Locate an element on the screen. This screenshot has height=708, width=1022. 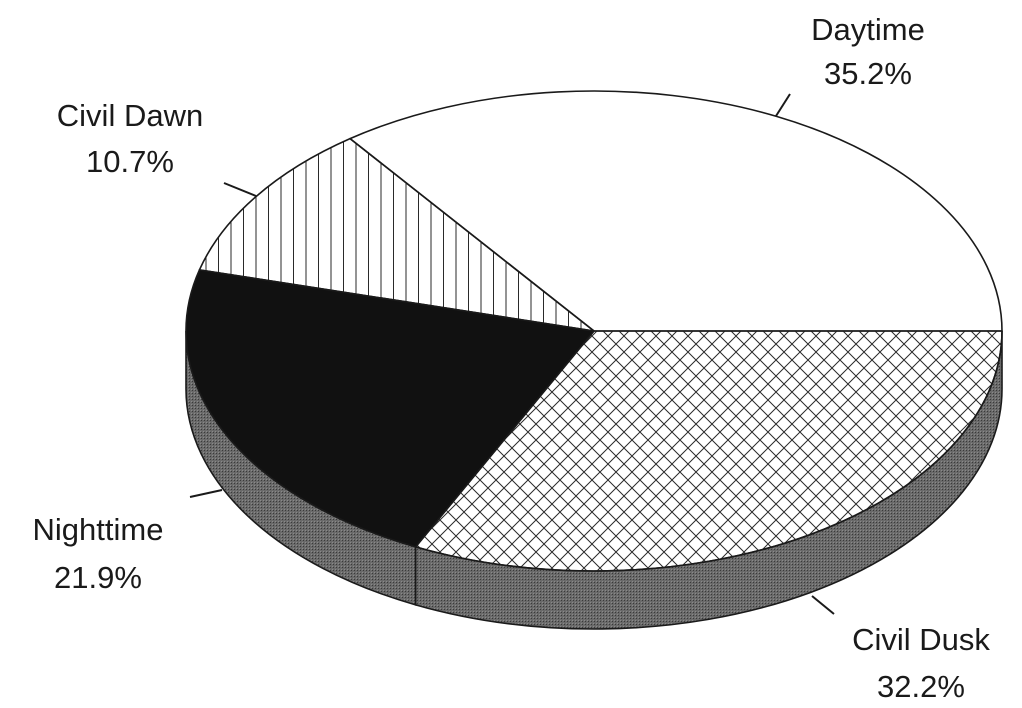
slice-label-civil-dusk: Civil Dusk is located at coordinates (921, 639).